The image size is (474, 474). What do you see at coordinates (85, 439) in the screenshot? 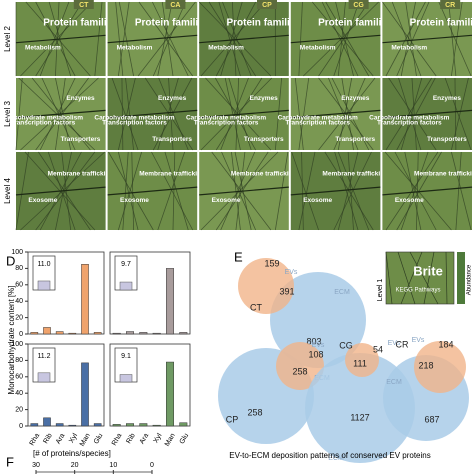
I see `x-tick-label: Man` at bounding box center [85, 439].